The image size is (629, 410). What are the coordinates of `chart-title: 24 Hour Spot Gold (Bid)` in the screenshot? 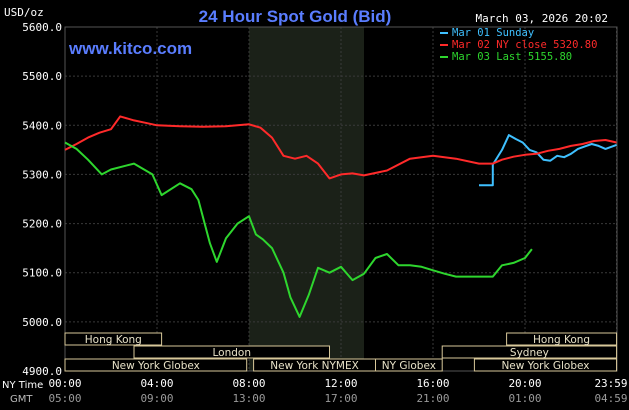 It's located at (295, 16).